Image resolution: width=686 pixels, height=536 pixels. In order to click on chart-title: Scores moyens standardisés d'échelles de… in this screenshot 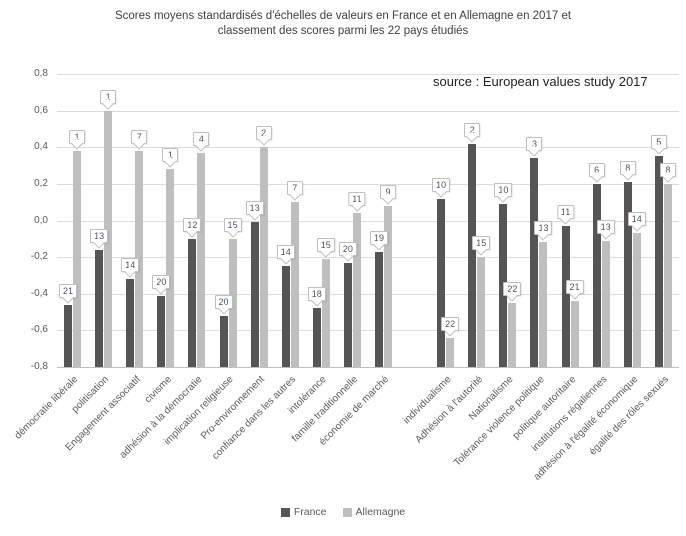, I will do `click(343, 24)`.